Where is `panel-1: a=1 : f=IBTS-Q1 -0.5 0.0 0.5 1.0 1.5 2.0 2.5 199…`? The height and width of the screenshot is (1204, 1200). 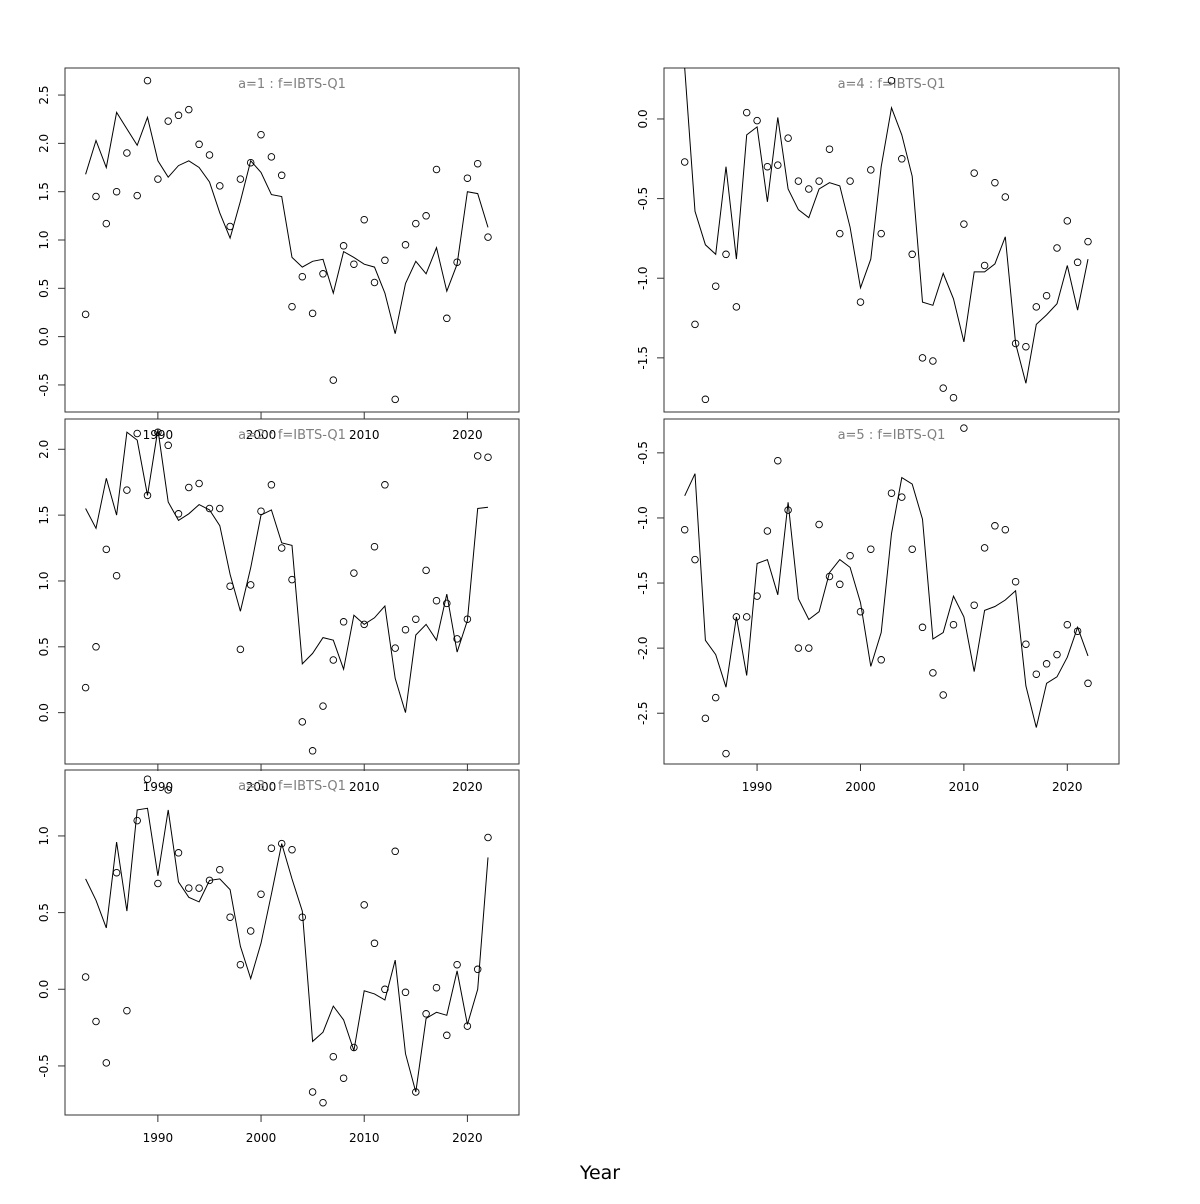 panel-1: a=1 : f=IBTS-Q1 -0.5 0.0 0.5 1.0 1.5 2.0 2.5 199… is located at coordinates (278, 254).